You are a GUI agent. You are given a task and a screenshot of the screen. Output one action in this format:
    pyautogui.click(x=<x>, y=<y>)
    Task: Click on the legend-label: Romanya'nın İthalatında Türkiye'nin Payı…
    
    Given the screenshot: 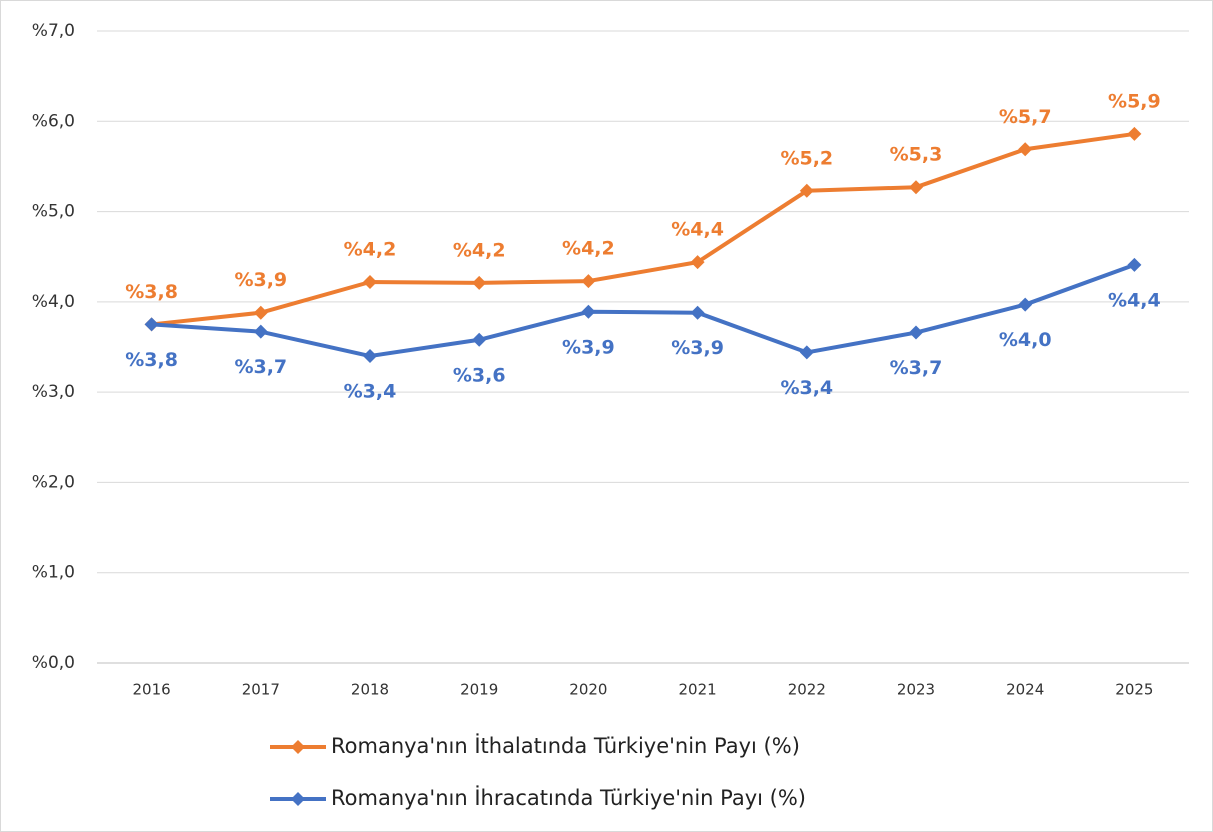 What is the action you would take?
    pyautogui.click(x=565, y=745)
    